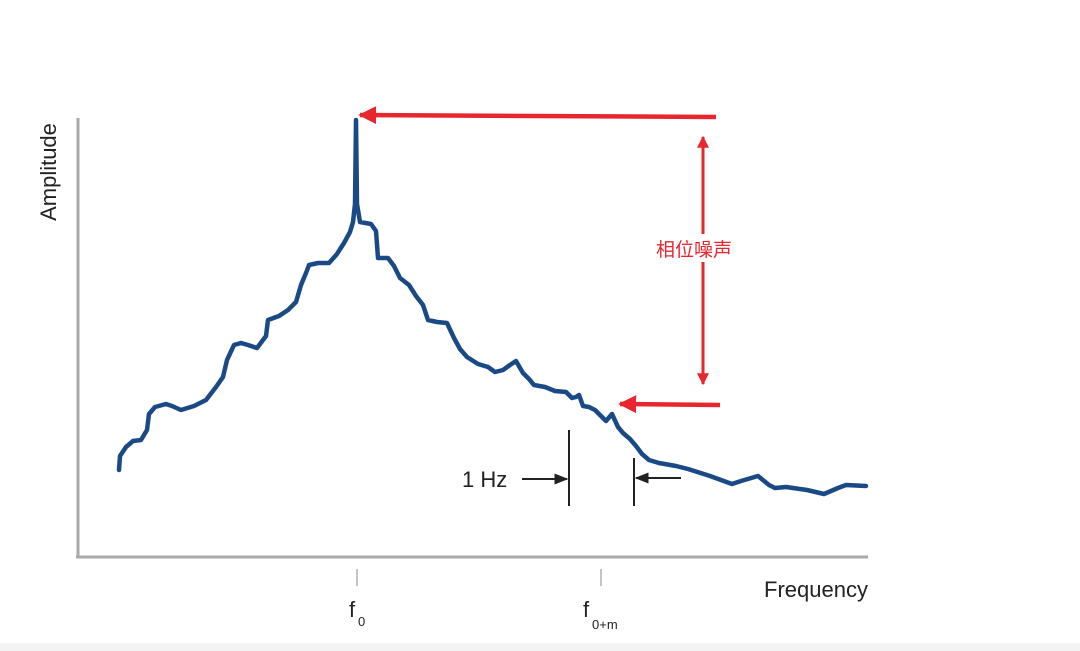  I want to click on peak-level-arrow, so click(537, 115).